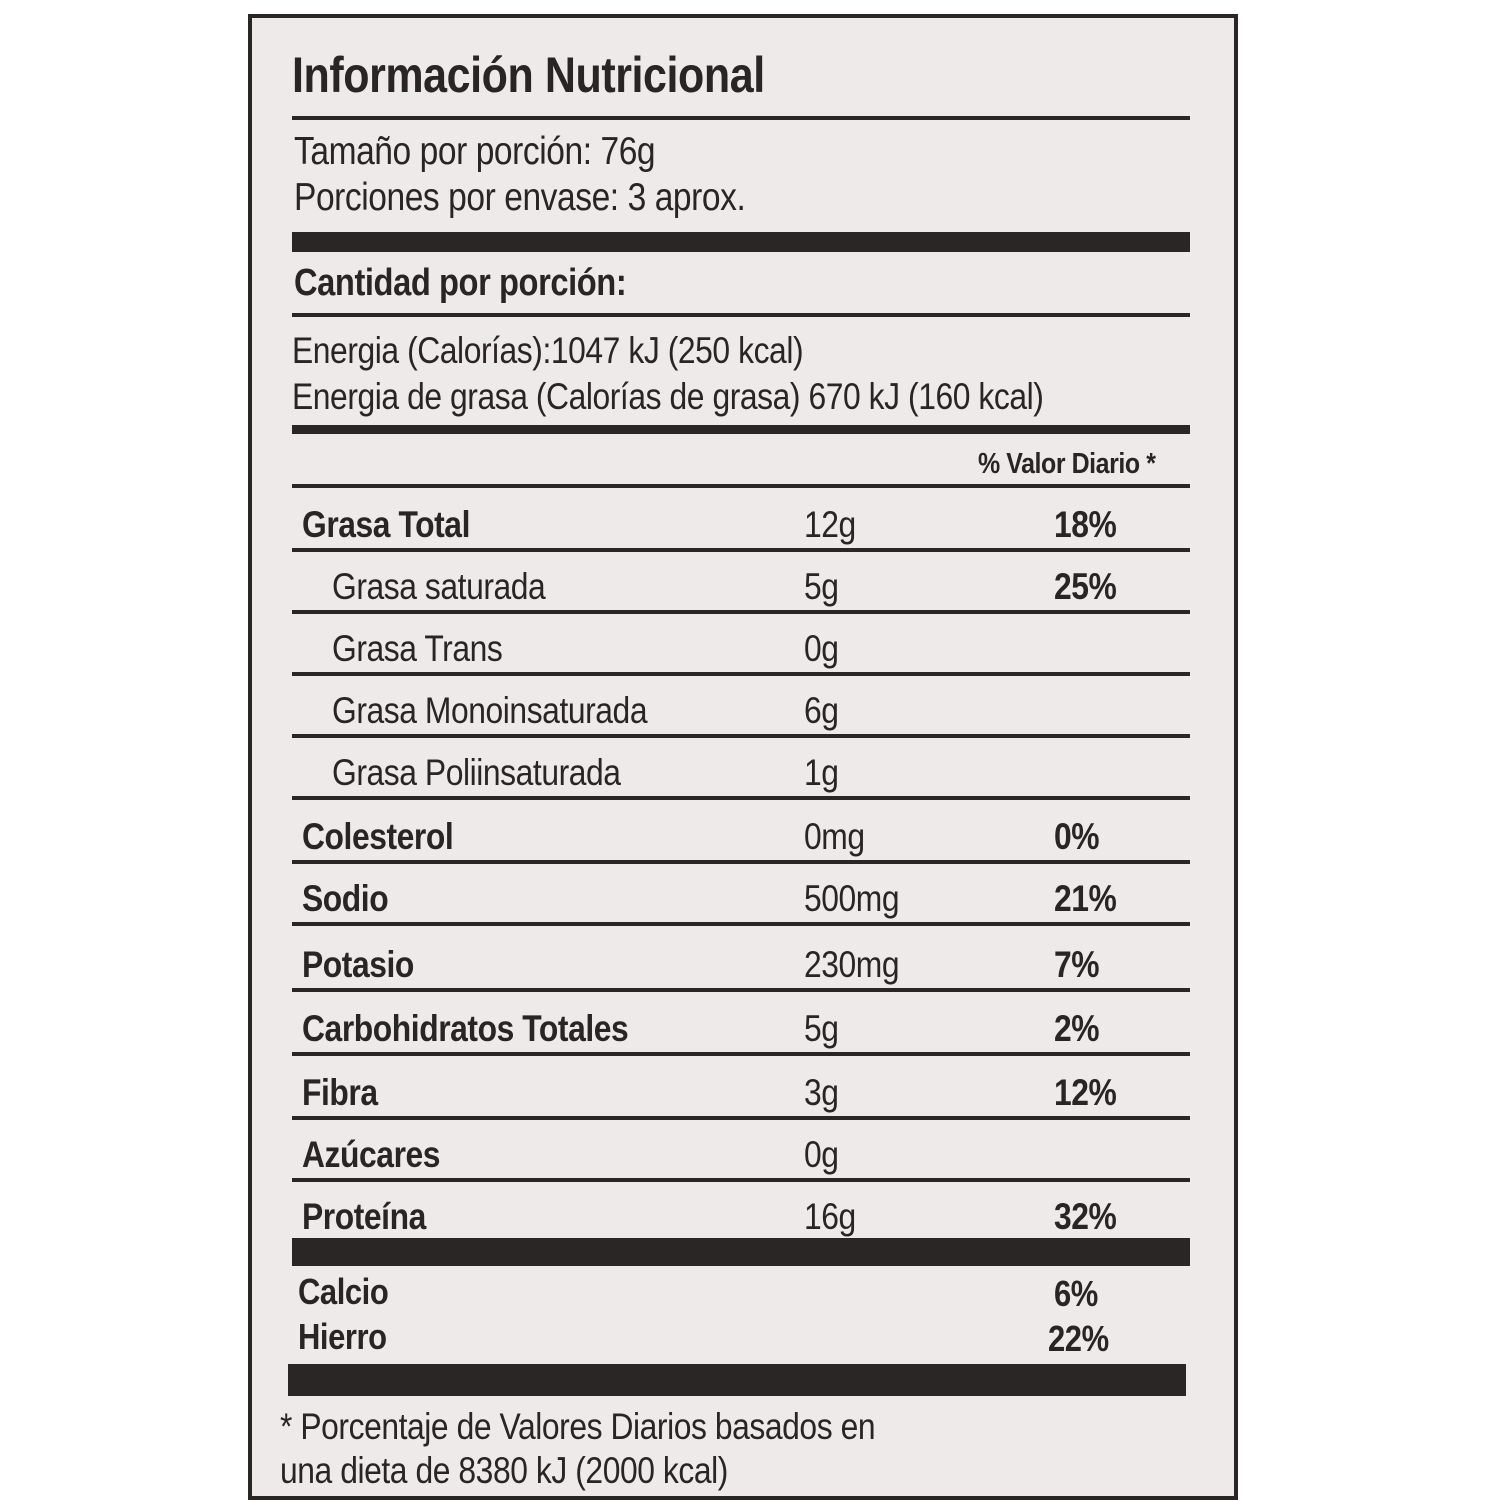  Describe the element at coordinates (364, 1216) in the screenshot. I see `nutrient-name: Proteína` at that location.